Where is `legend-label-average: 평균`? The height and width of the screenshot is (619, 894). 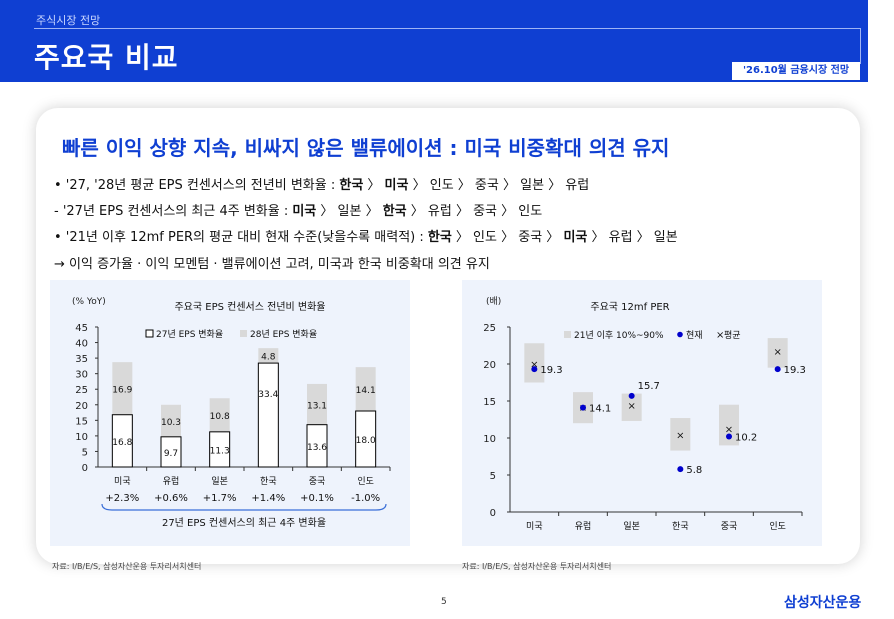 legend-label-average: 평균 is located at coordinates (732, 335).